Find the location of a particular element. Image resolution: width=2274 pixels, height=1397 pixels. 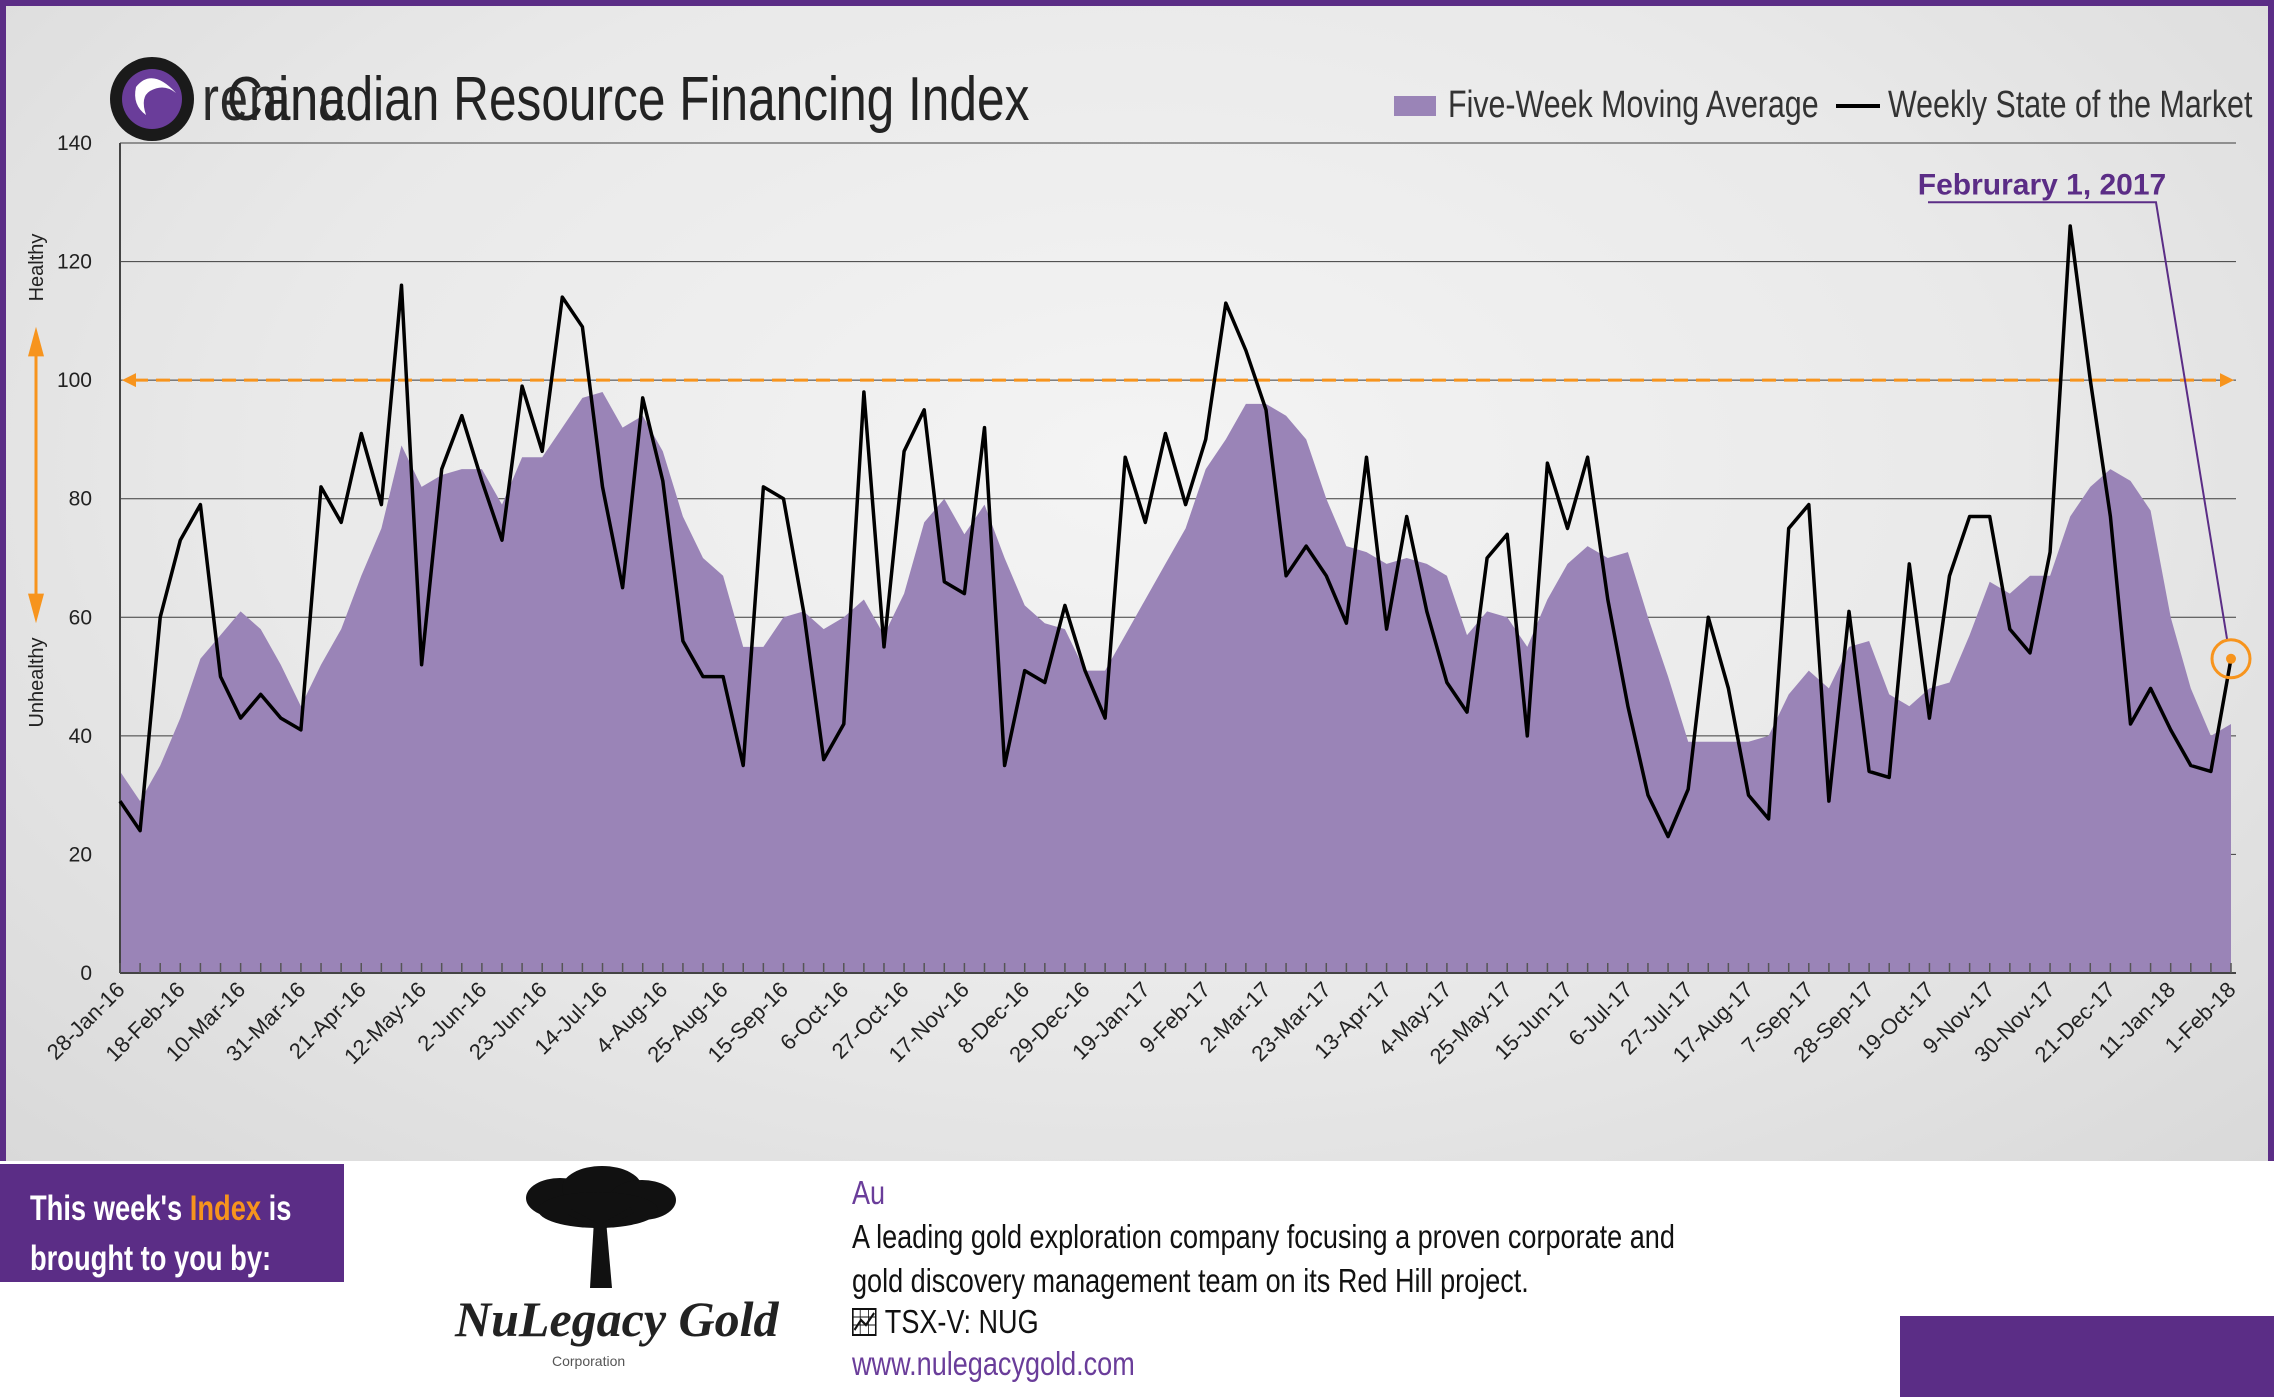

legend-line-swatch is located at coordinates (1858, 105).